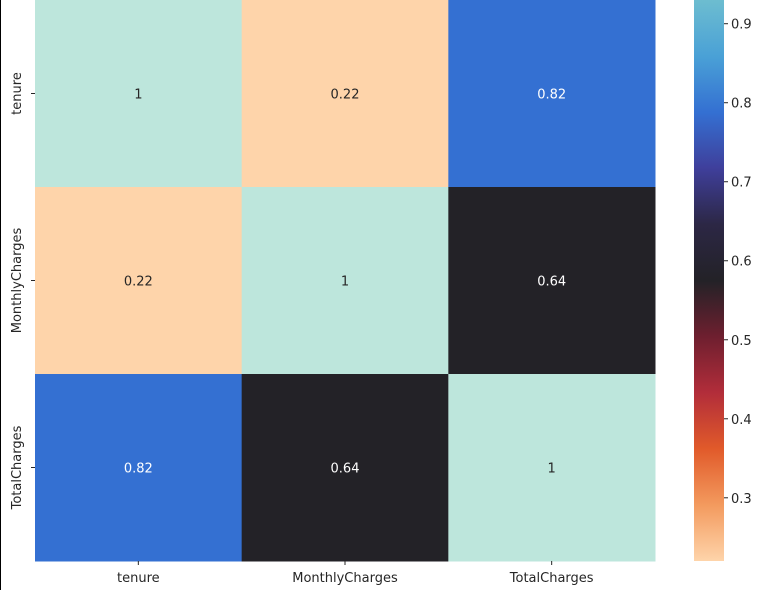  What do you see at coordinates (741, 25) in the screenshot?
I see `colorbar-tick-label: 0.9` at bounding box center [741, 25].